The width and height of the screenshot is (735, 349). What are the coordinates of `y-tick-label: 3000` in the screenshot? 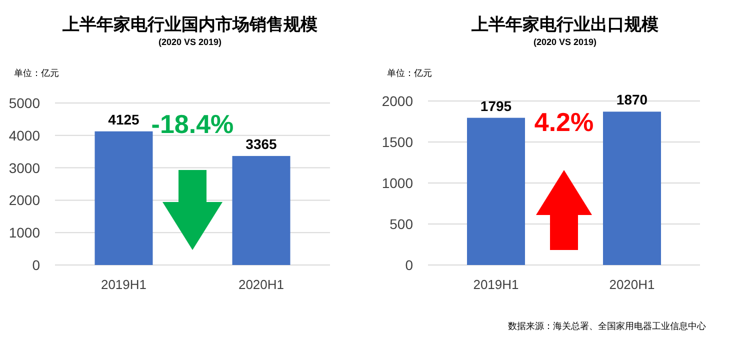 It's located at (24, 168).